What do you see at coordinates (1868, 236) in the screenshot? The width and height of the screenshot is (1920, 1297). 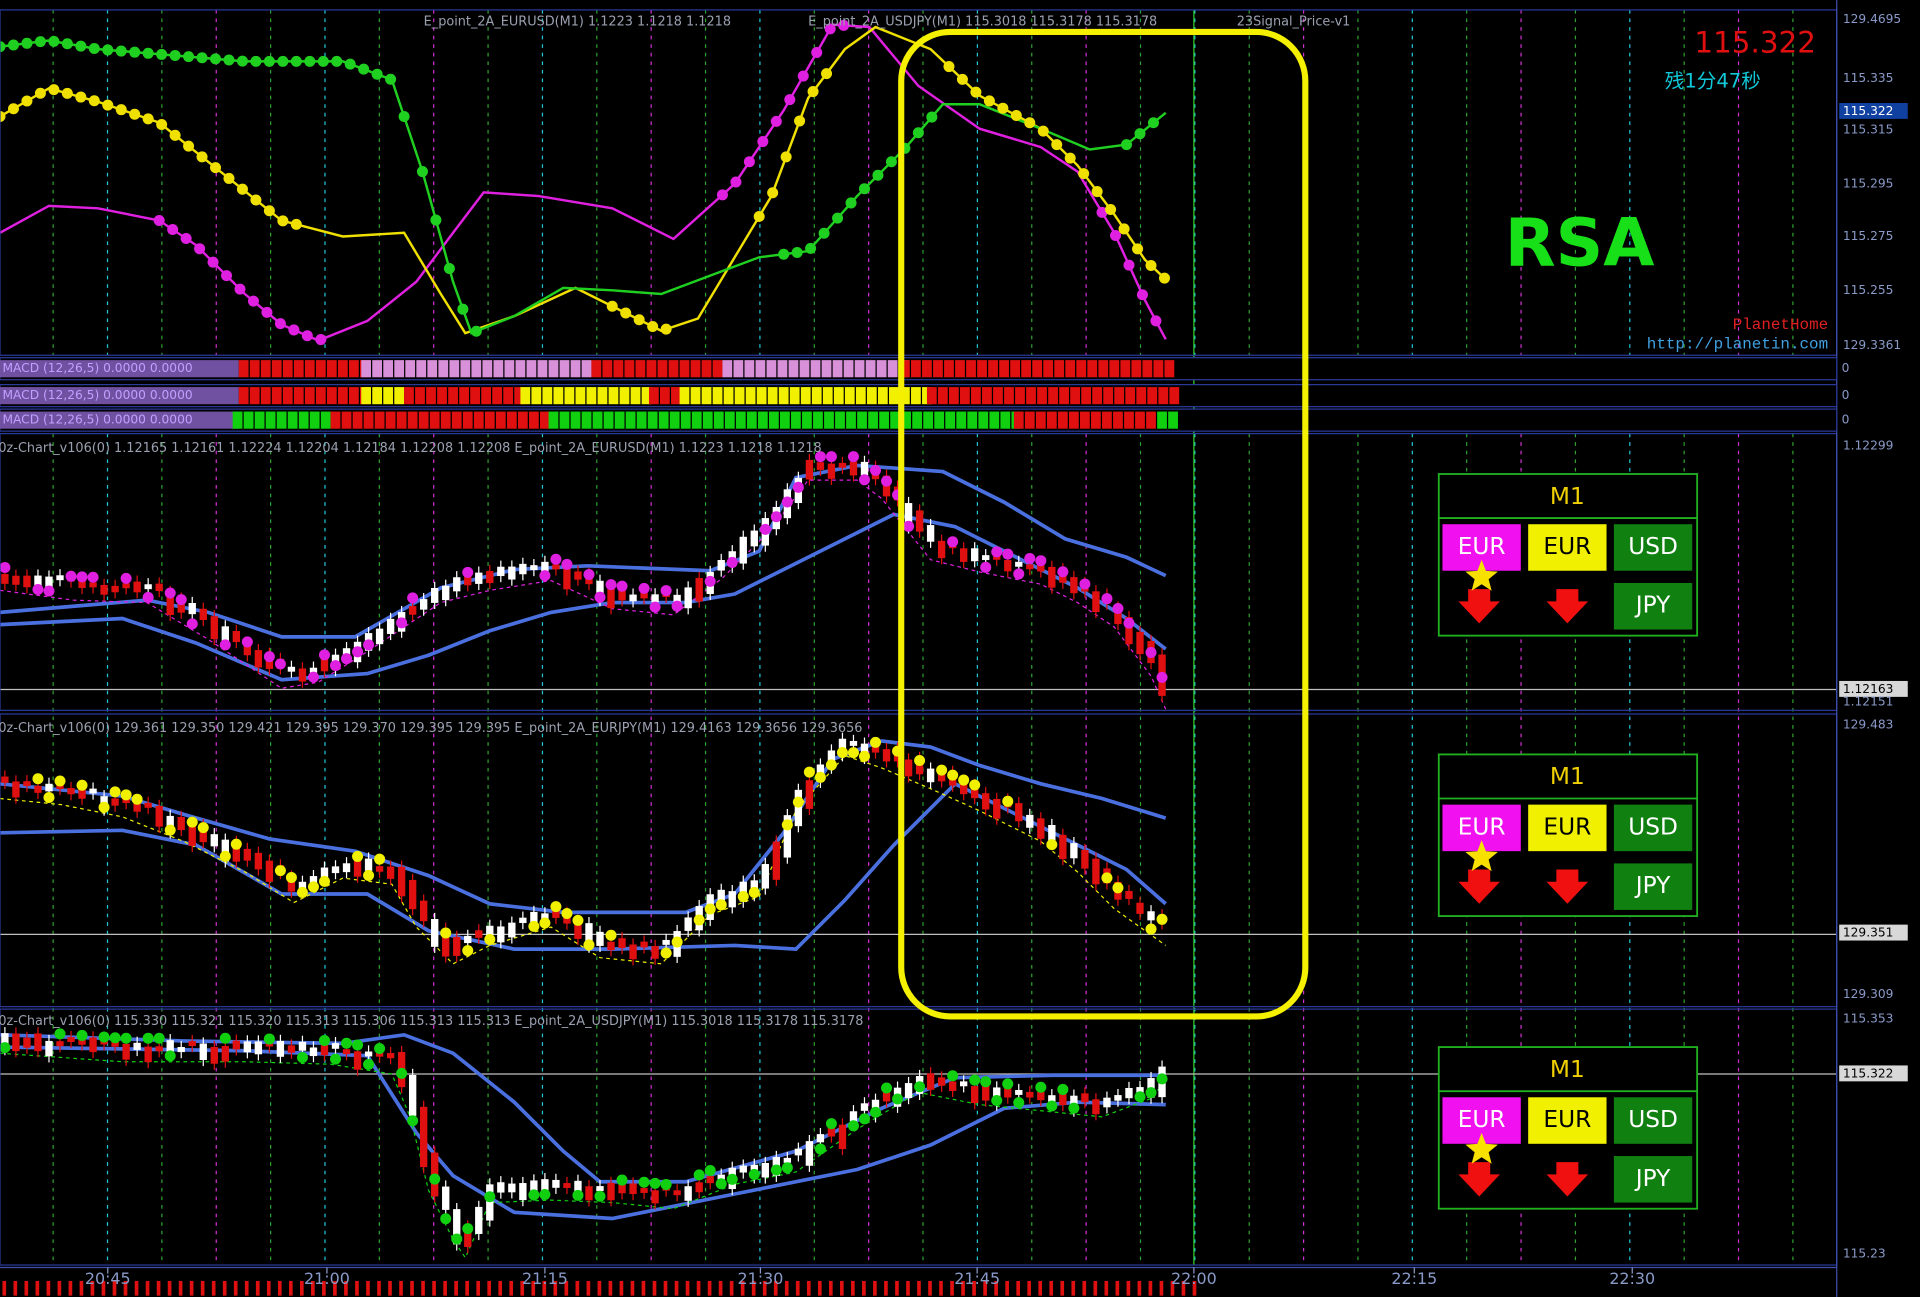 I see `axis-label: 115.275` at bounding box center [1868, 236].